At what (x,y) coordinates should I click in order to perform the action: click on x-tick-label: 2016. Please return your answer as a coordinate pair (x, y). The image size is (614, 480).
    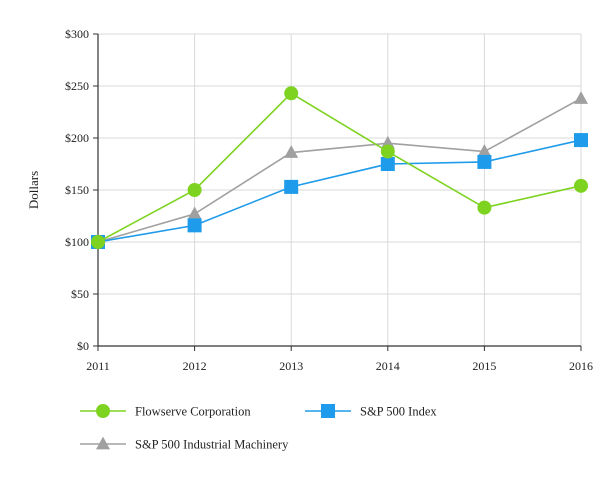
    Looking at the image, I should click on (581, 366).